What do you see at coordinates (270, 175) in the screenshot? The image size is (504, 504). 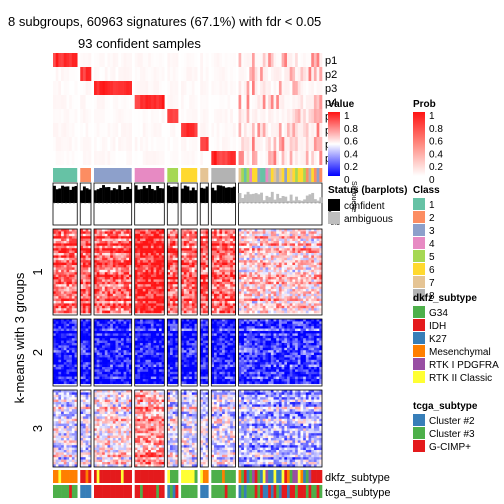 I see `class-cell` at bounding box center [270, 175].